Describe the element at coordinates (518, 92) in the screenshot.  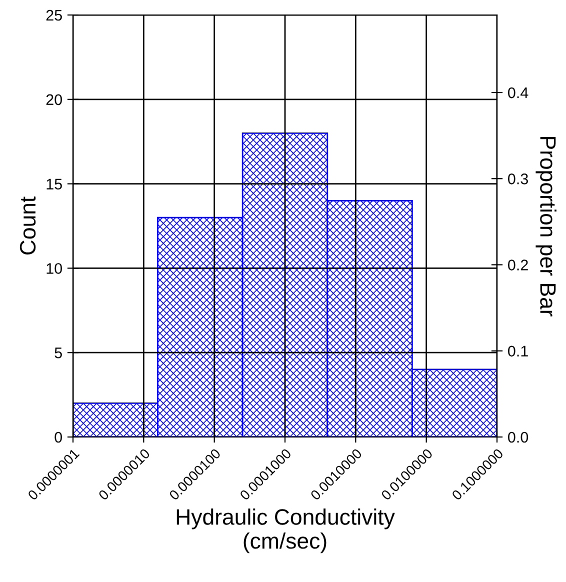
I see `y2-tick-label: 0.4` at that location.